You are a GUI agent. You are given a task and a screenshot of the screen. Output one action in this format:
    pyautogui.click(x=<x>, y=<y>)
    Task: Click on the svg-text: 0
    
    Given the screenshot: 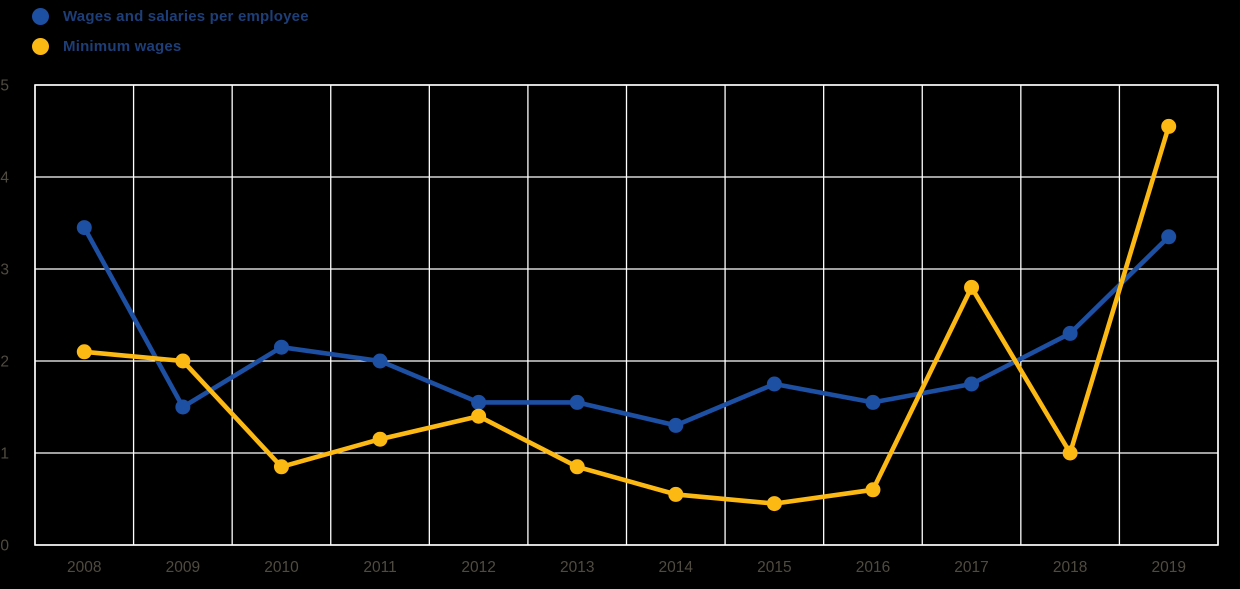 What is the action you would take?
    pyautogui.click(x=4, y=546)
    